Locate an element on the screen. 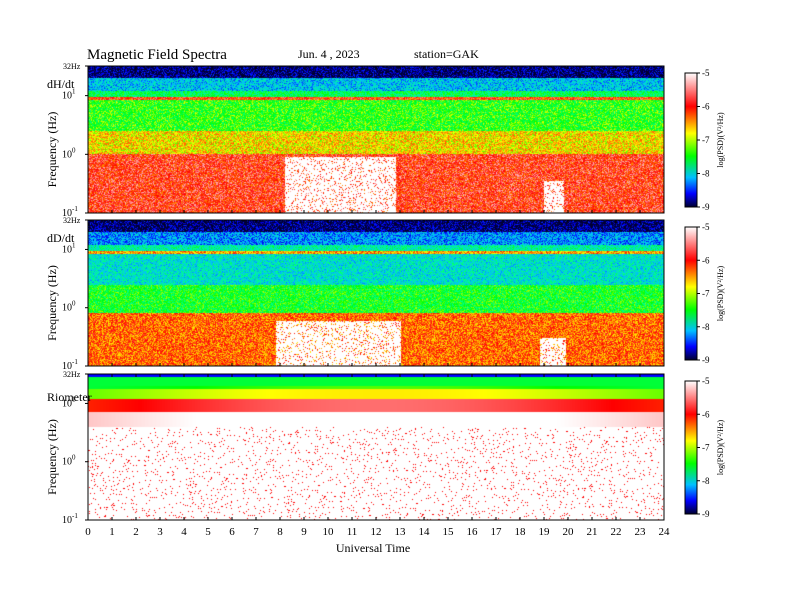  panel-label: Riometer is located at coordinates (69, 397).